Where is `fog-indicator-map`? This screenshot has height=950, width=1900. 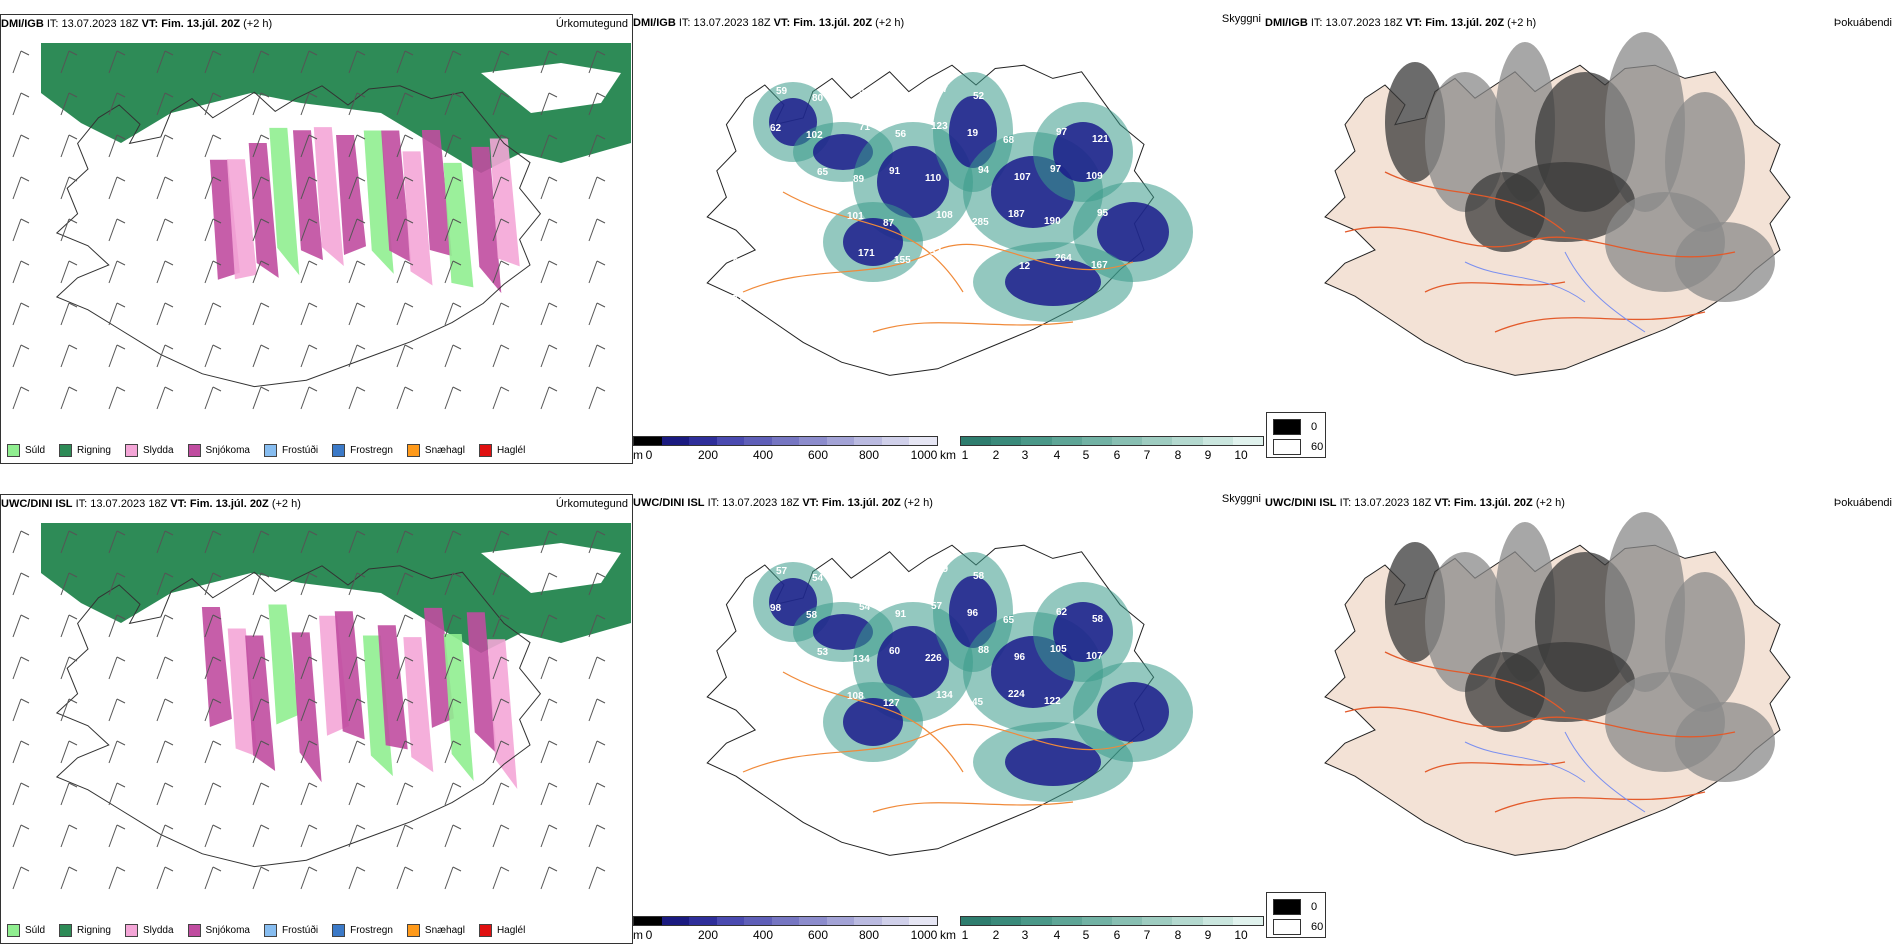
fog-indicator-map is located at coordinates (1557, 684).